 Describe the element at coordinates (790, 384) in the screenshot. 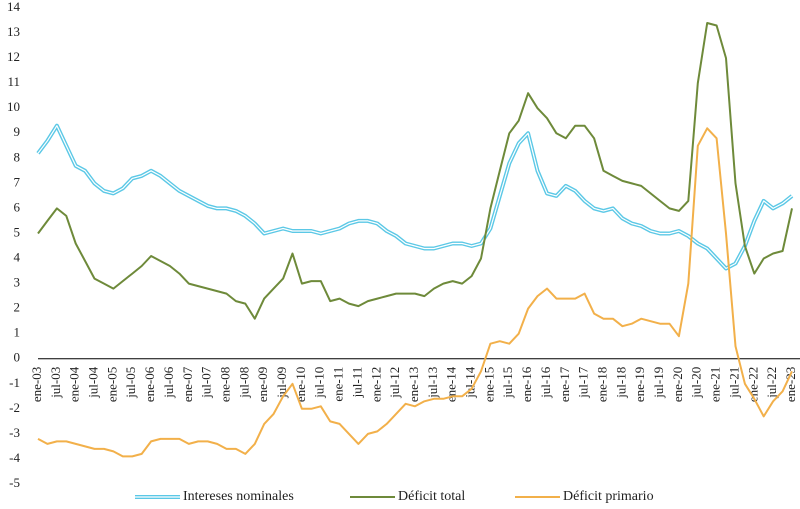

I see `x-tick-label: ene-23` at that location.